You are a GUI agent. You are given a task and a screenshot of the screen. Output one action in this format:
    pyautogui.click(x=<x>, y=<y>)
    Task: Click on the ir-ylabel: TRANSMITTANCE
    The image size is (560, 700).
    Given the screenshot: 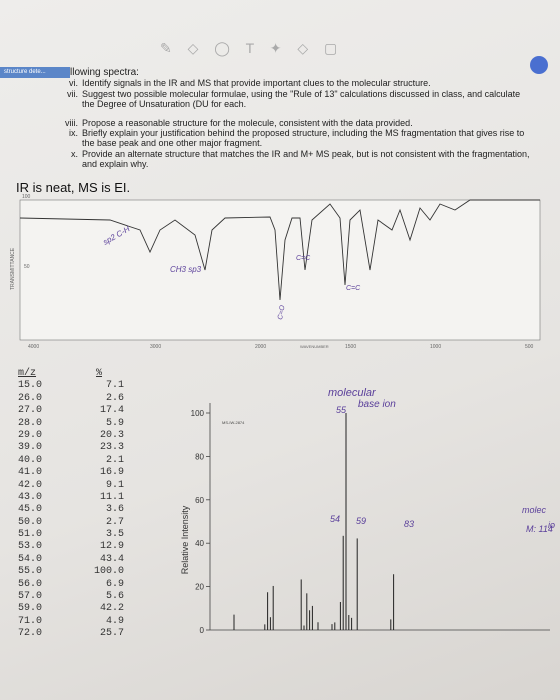 What is the action you would take?
    pyautogui.click(x=13, y=268)
    